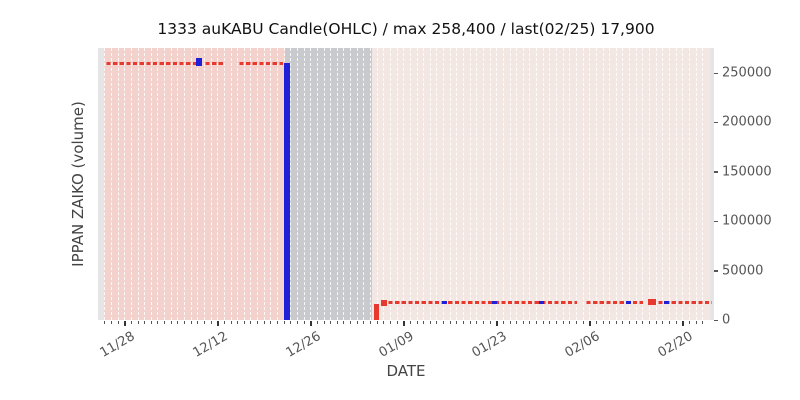 This screenshot has width=800, height=400. I want to click on small-blue-candle, so click(199, 62).